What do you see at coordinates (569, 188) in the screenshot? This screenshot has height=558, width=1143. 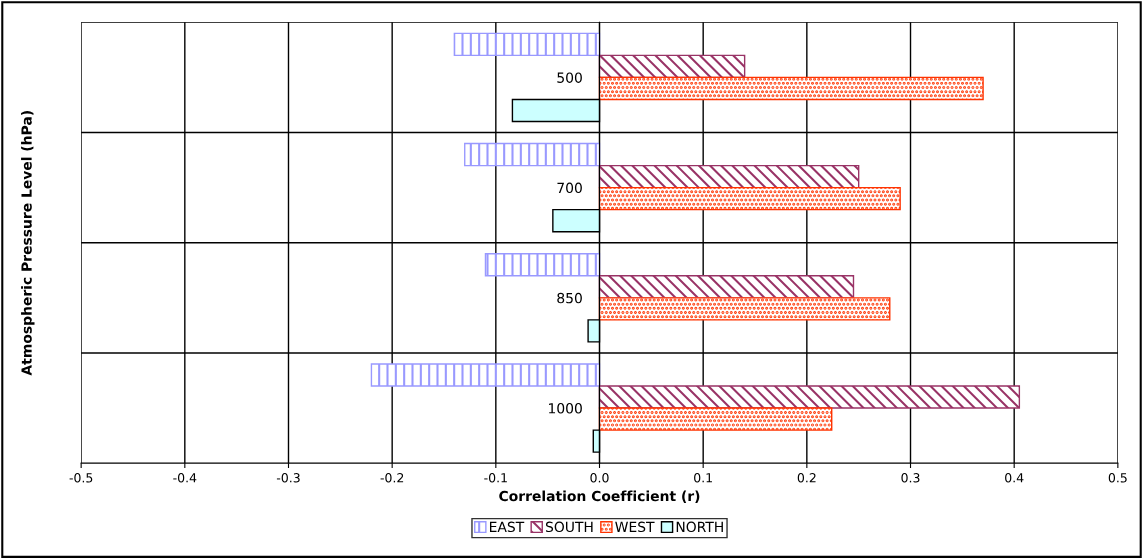 I see `y-tick-label: 700` at bounding box center [569, 188].